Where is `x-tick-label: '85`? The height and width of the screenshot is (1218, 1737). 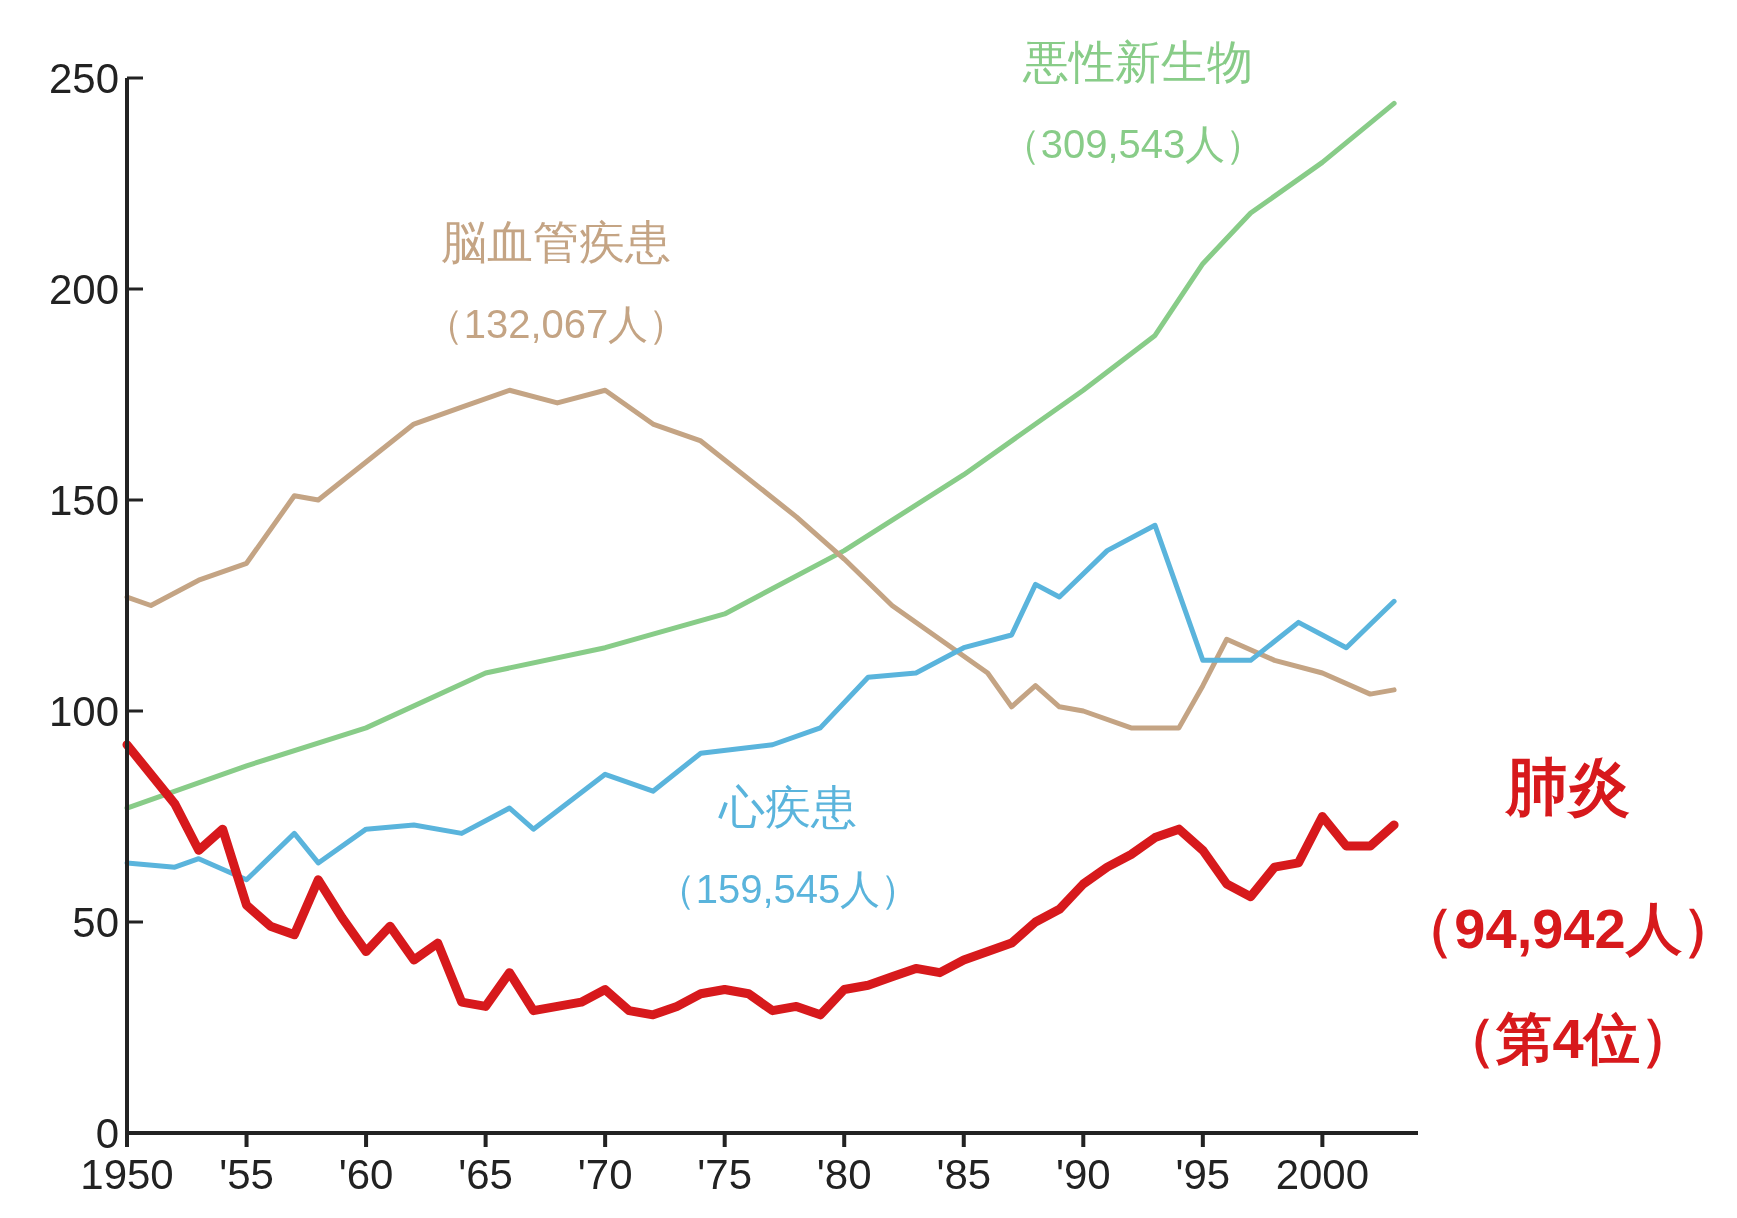 x-tick-label: '85 is located at coordinates (964, 1174).